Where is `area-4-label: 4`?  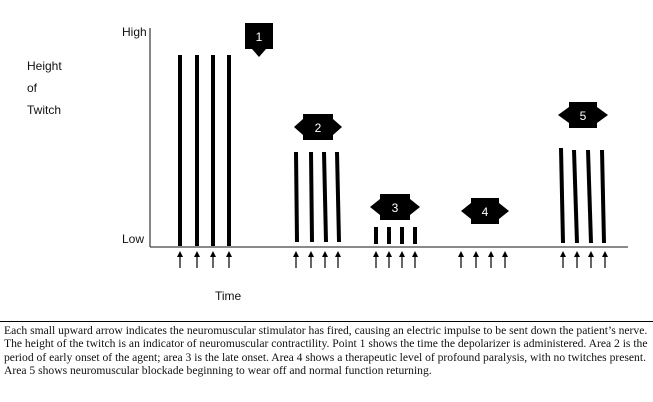
area-4-label: 4 is located at coordinates (485, 212).